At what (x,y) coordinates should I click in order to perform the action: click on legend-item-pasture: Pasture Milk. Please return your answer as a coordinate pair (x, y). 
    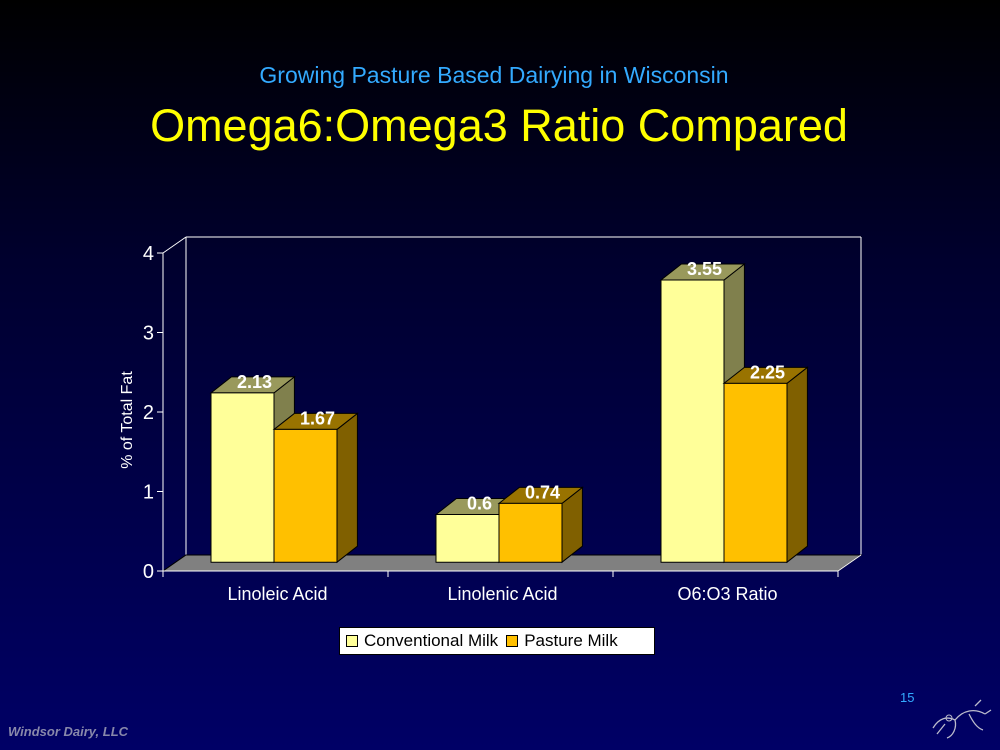
    Looking at the image, I should click on (562, 641).